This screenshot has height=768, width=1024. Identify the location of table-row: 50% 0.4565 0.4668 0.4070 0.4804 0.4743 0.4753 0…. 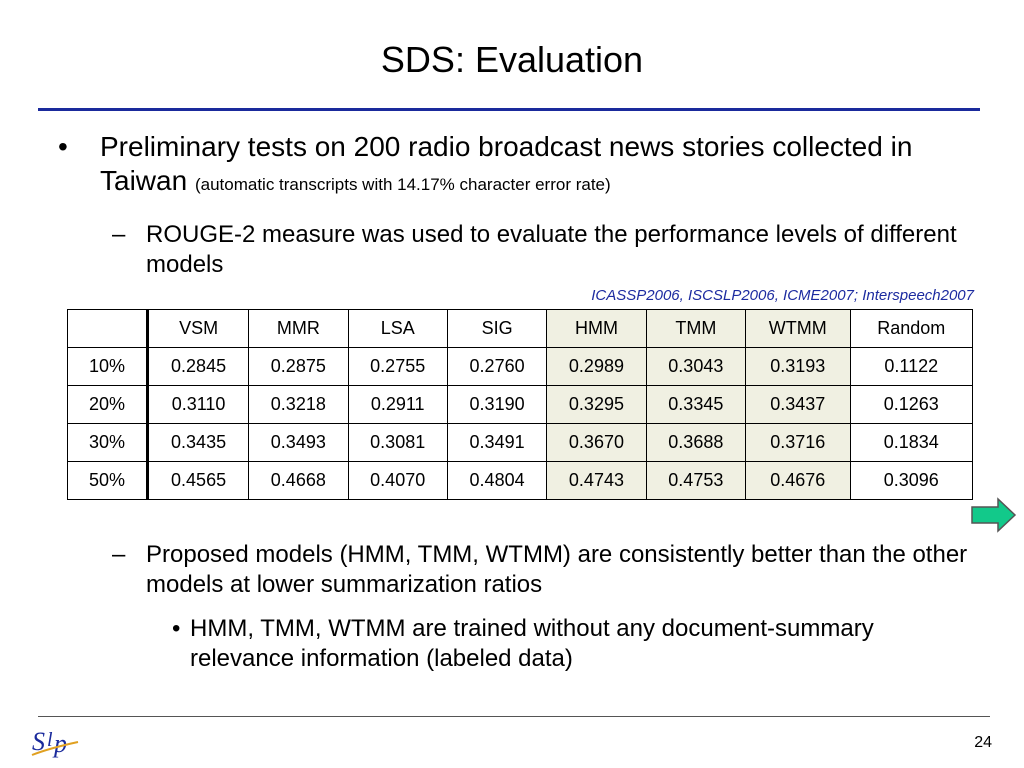
(520, 480).